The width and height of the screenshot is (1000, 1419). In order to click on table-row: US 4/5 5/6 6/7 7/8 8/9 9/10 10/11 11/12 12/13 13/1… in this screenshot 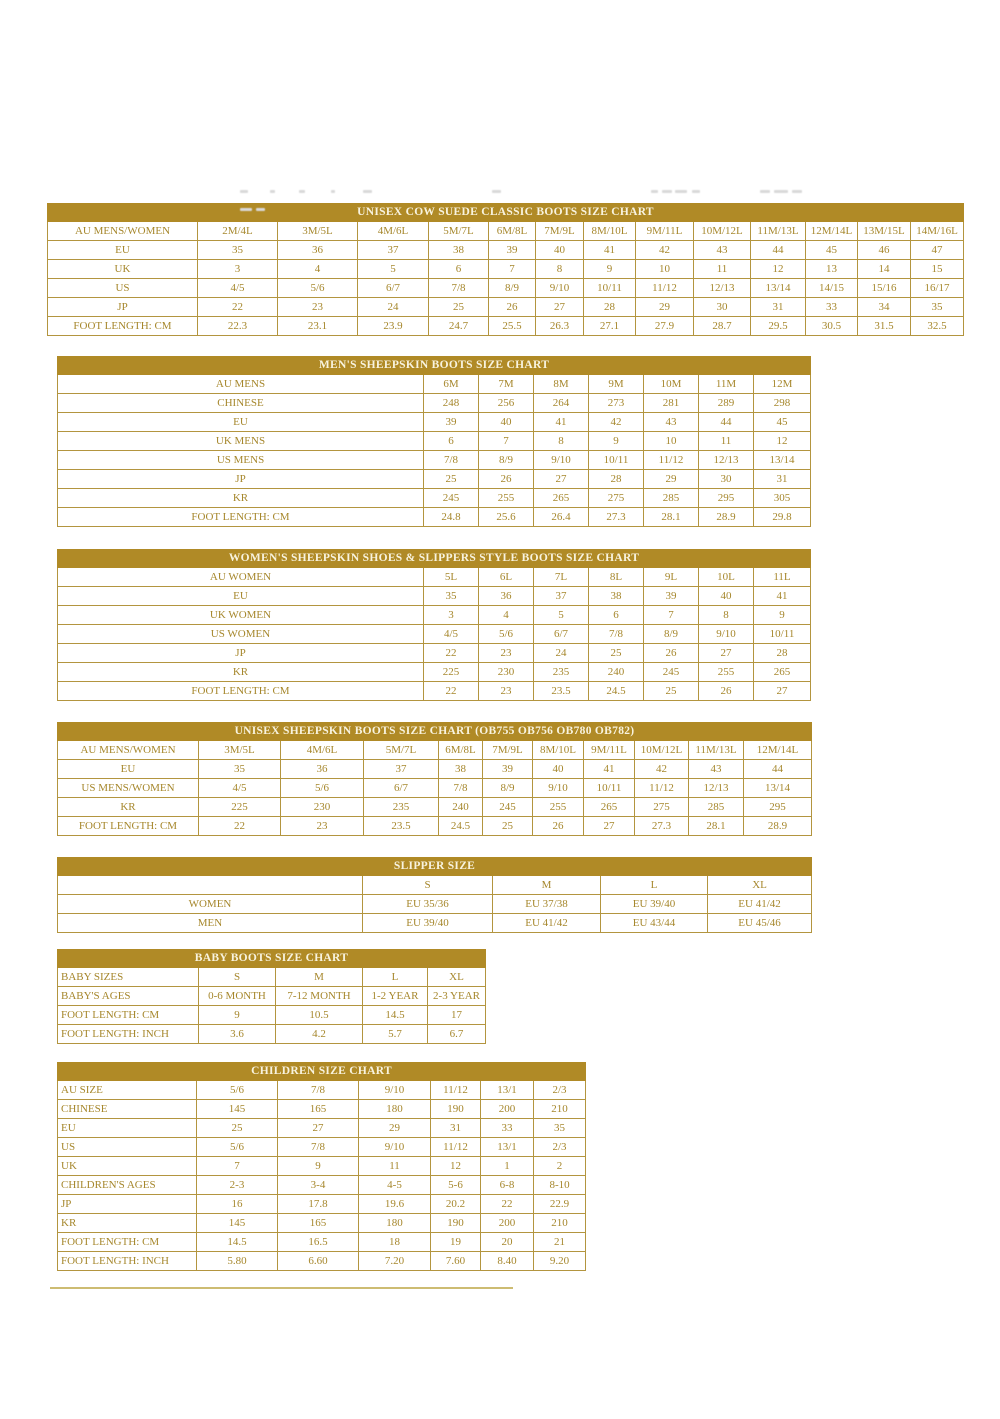, I will do `click(506, 288)`.